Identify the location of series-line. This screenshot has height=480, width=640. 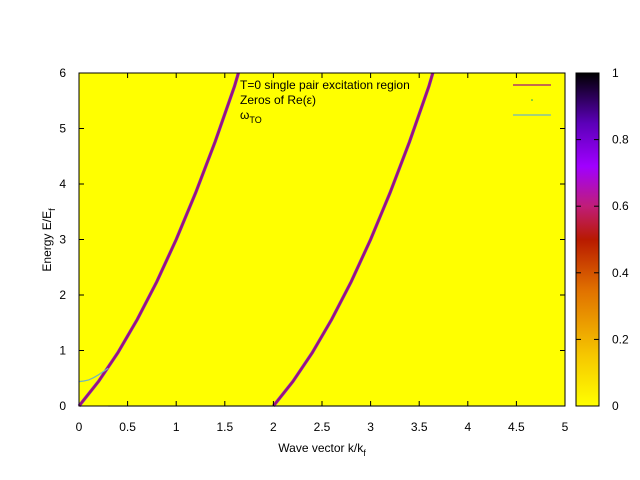
(93, 375).